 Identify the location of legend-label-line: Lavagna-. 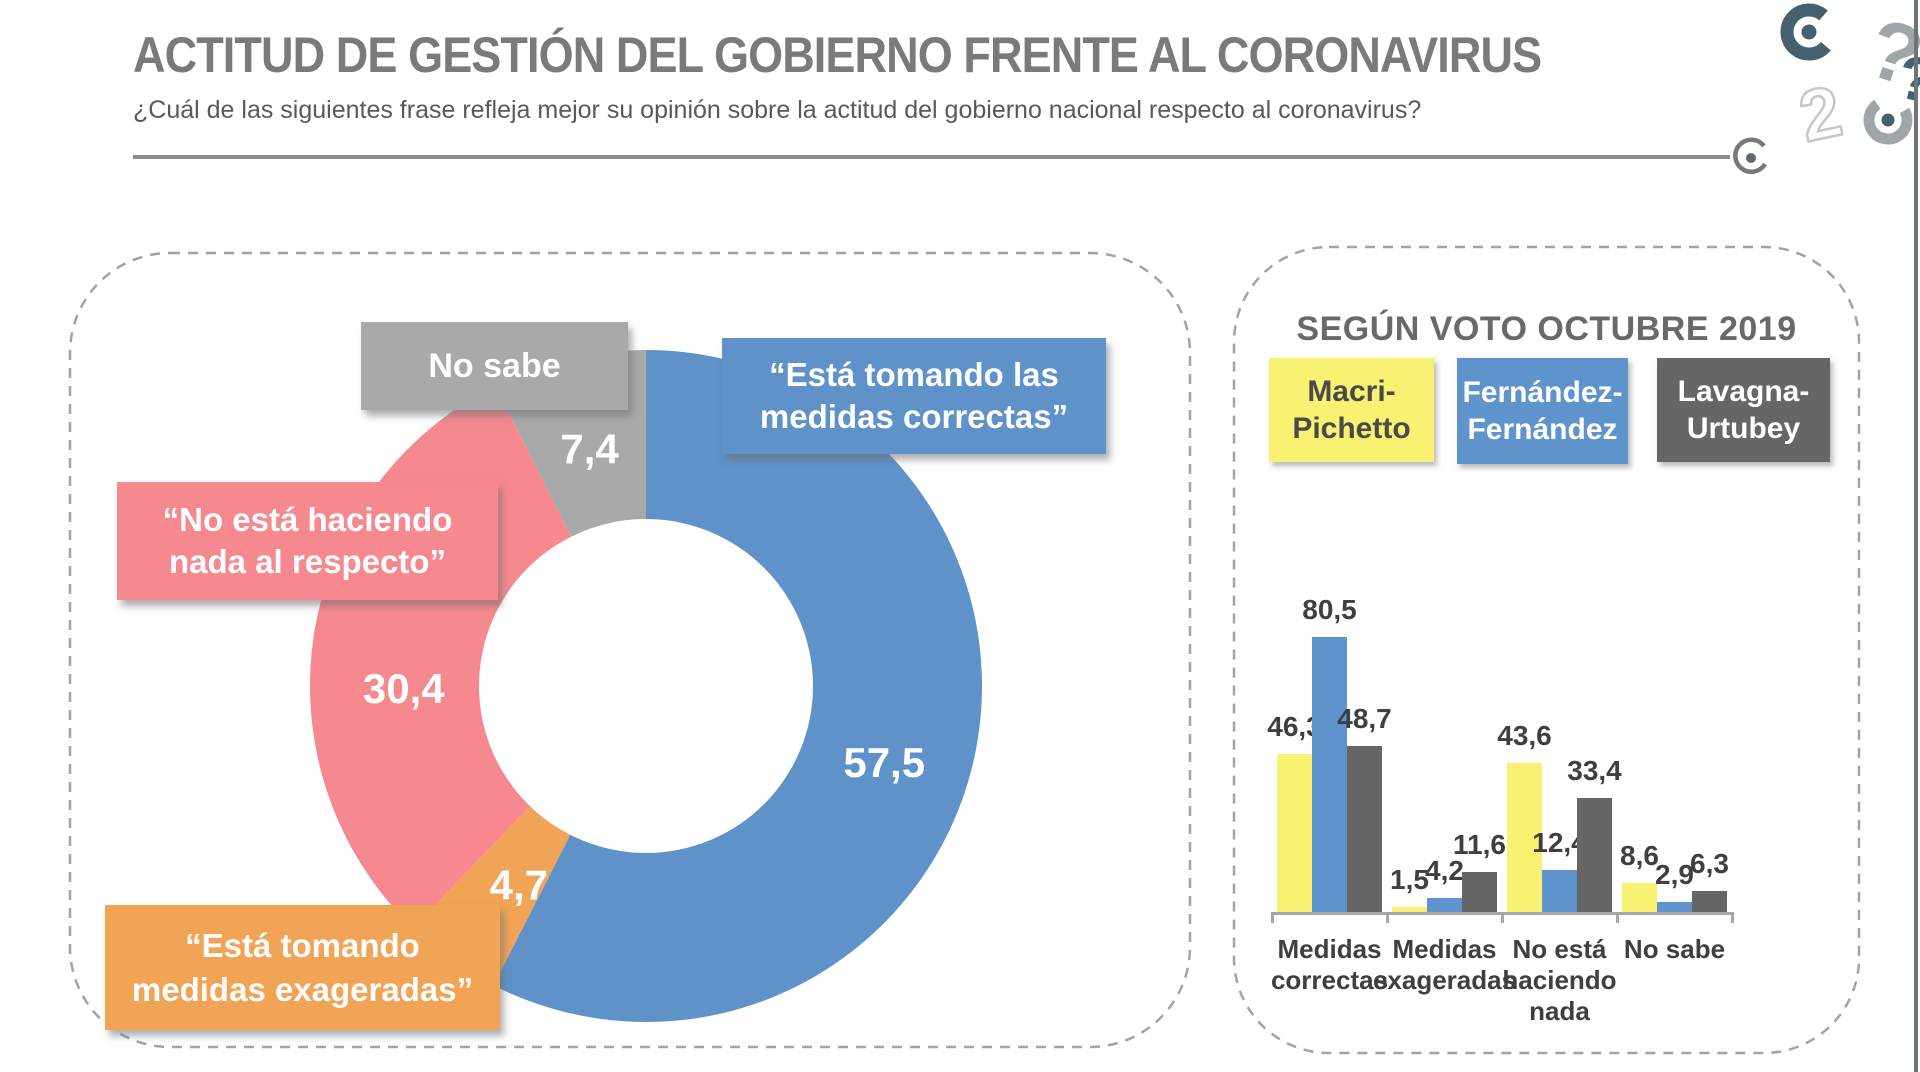
(1743, 391).